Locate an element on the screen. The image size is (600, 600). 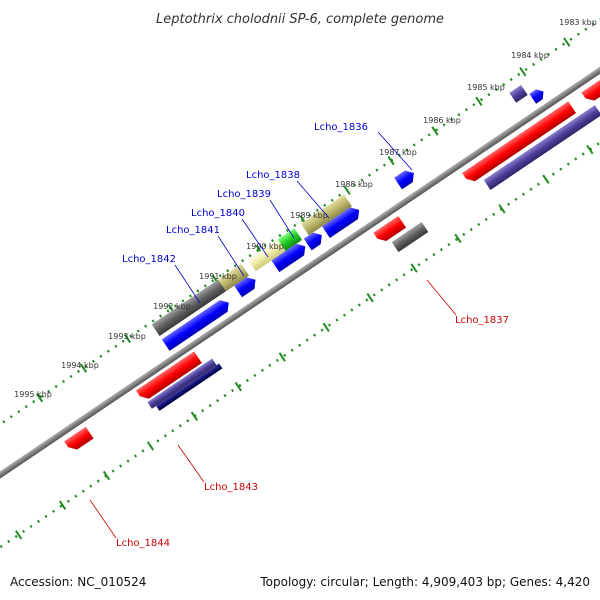
accession-text: Accession: NC_010524 is located at coordinates (78, 582).